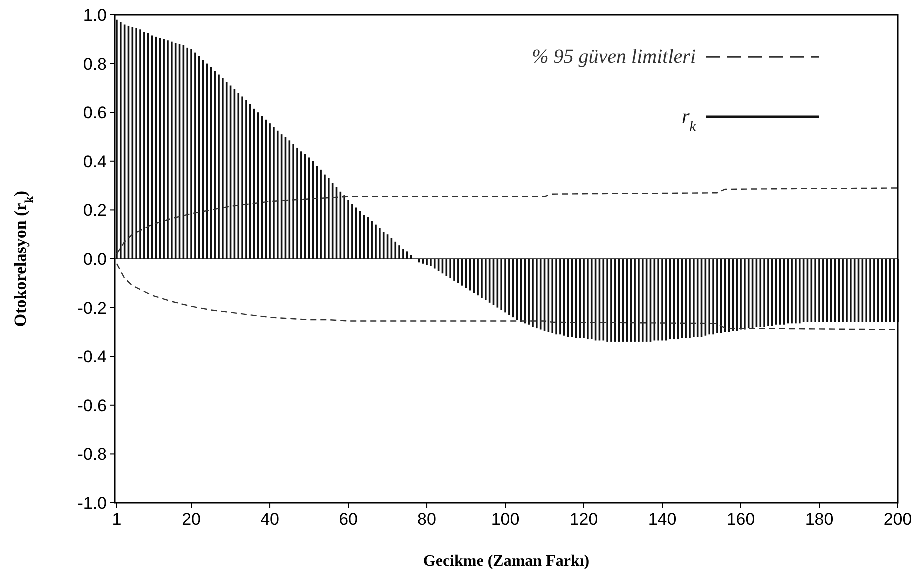  Describe the element at coordinates (117, 519) in the screenshot. I see `x-tick-label: 1` at that location.